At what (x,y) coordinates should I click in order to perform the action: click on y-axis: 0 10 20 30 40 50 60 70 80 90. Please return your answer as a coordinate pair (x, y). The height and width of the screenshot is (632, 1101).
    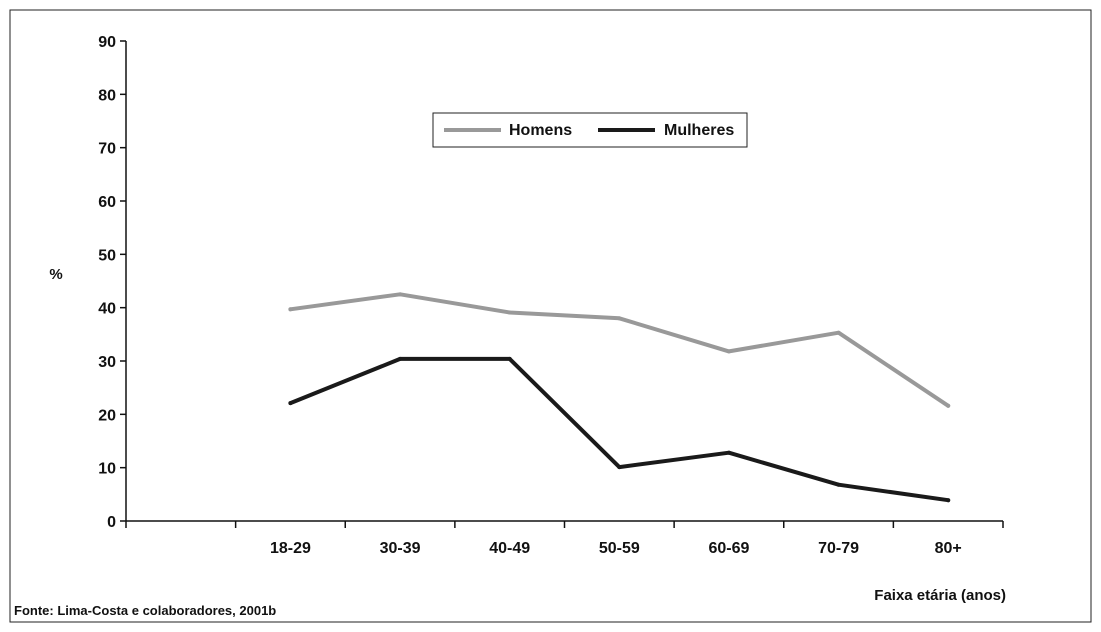
    Looking at the image, I should click on (112, 282).